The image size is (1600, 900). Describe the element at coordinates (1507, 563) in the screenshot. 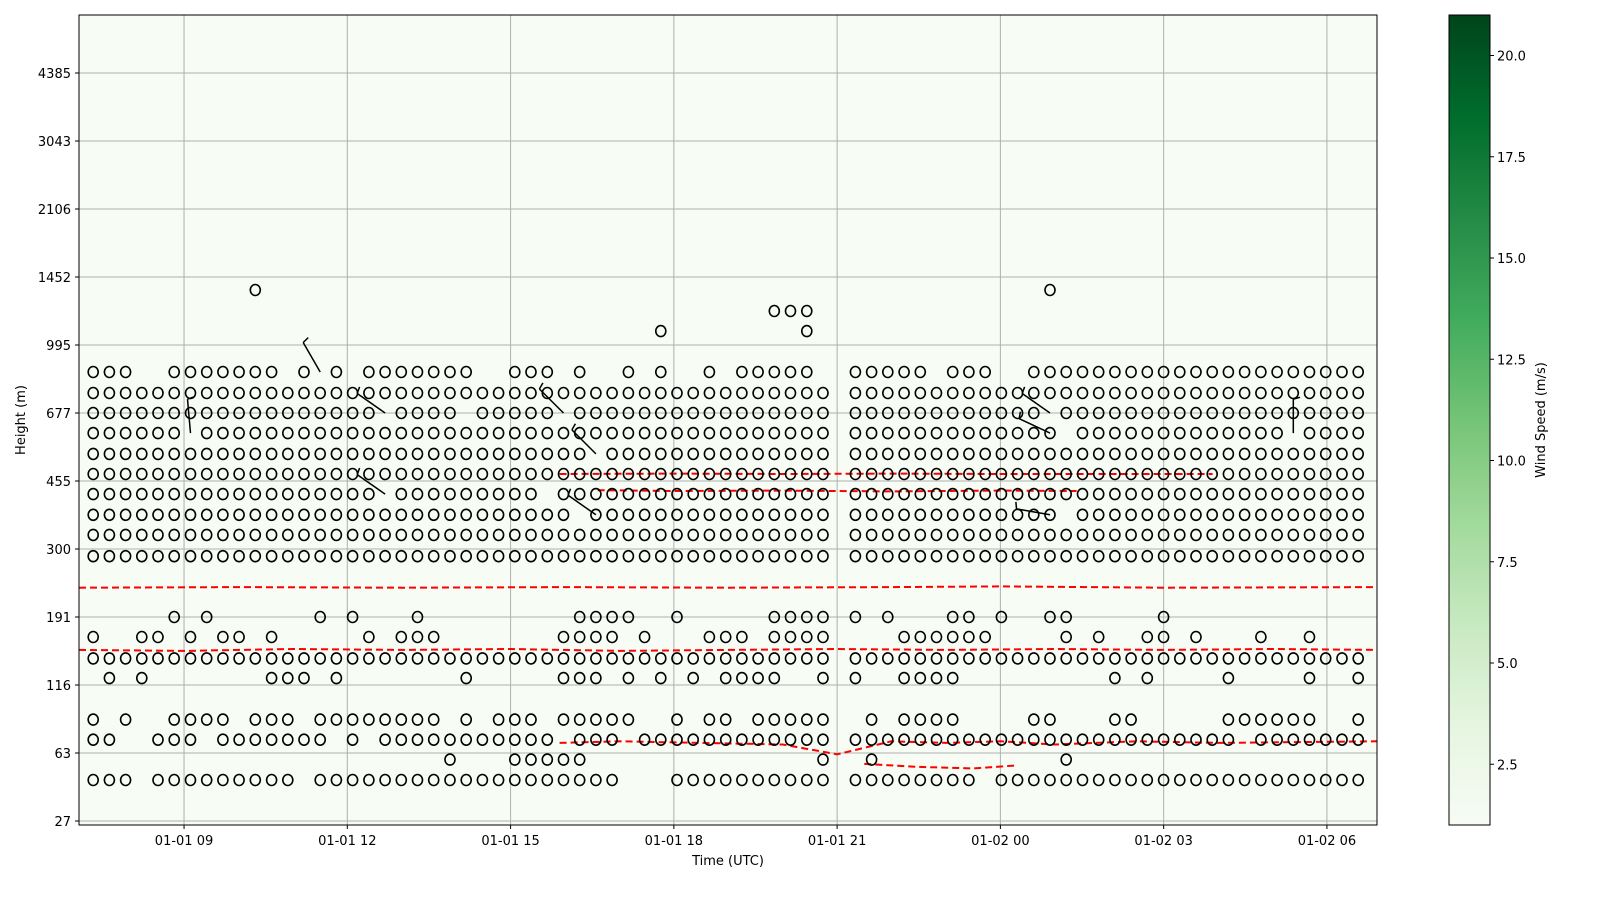

I see `colorbar-tick-label: 7.5` at that location.